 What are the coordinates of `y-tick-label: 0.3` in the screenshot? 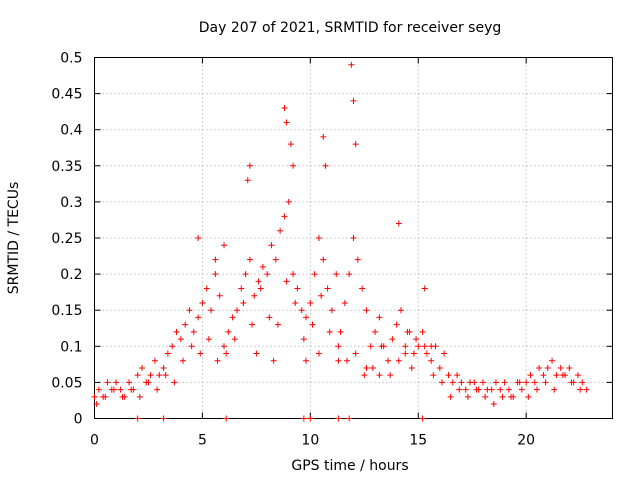 It's located at (71, 203).